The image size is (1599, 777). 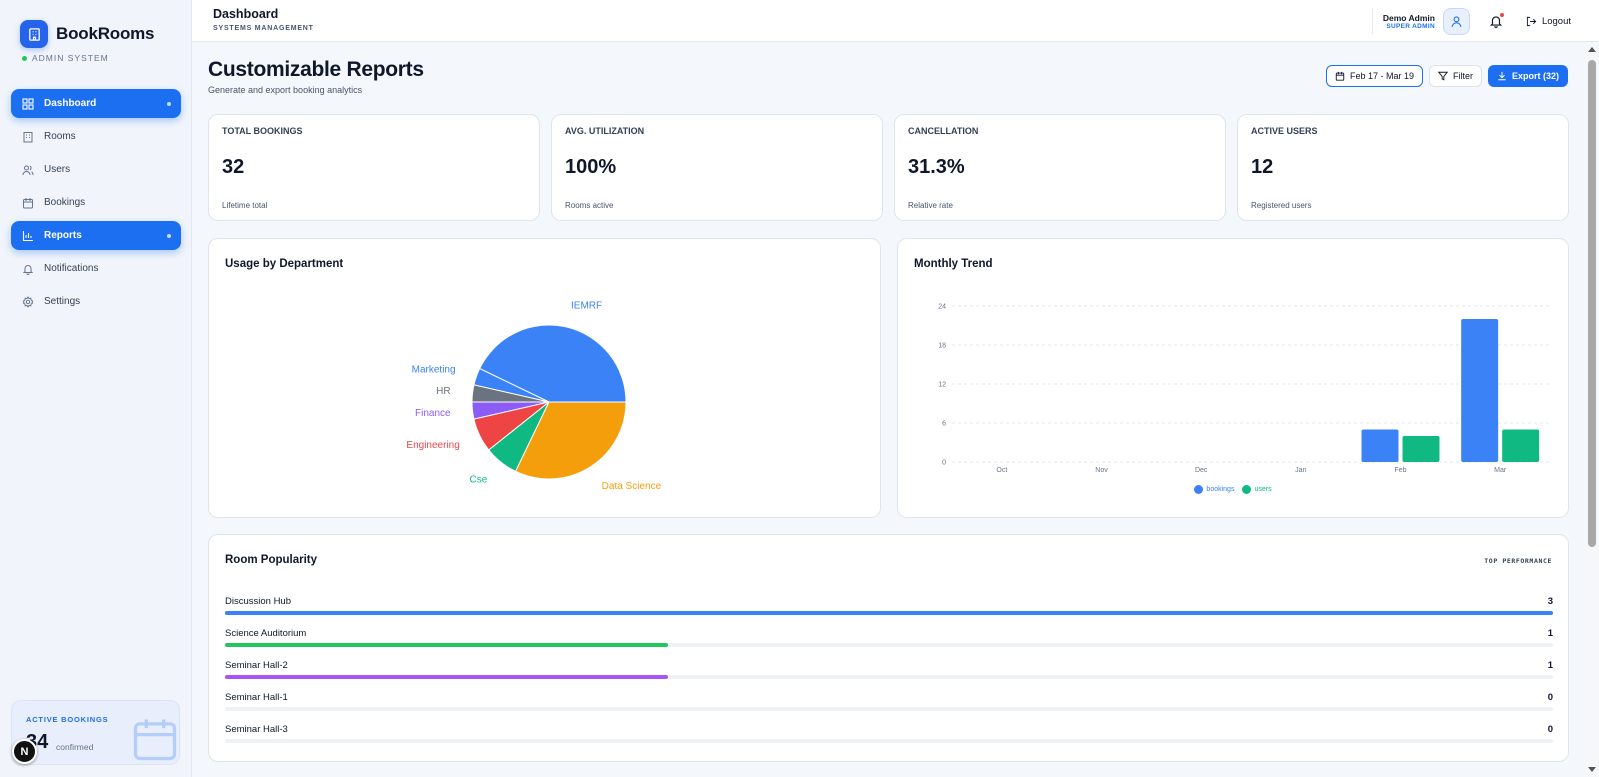 What do you see at coordinates (28, 103) in the screenshot?
I see `dashboard-icon` at bounding box center [28, 103].